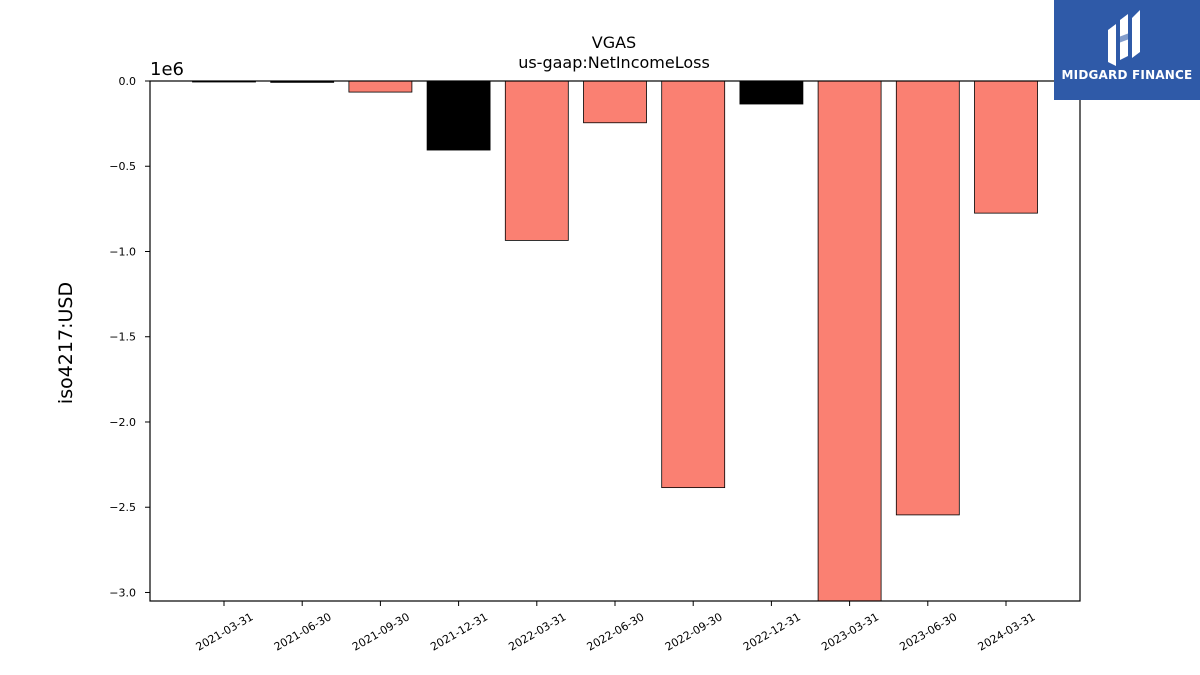  Describe the element at coordinates (122, 251) in the screenshot. I see `y-tick-label: −1.0` at that location.